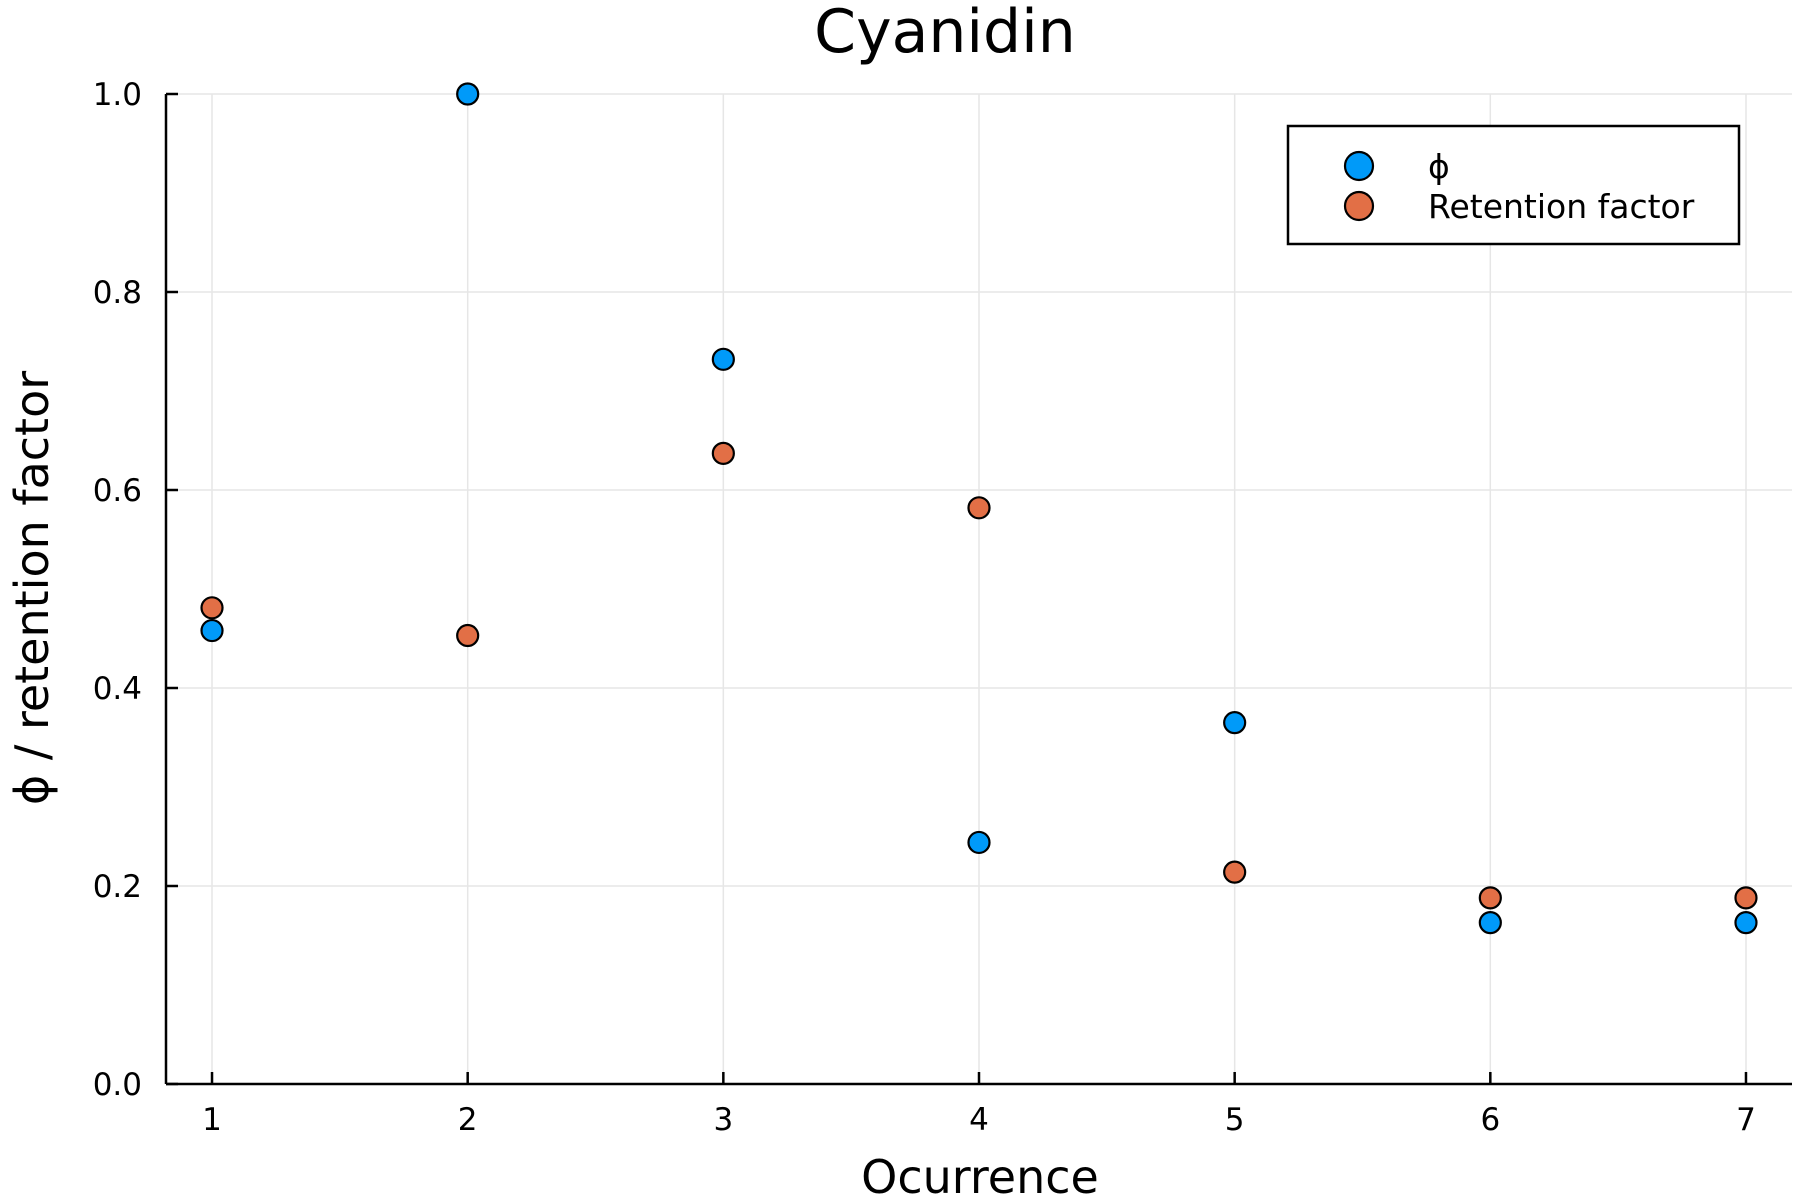 The height and width of the screenshot is (1200, 1800). What do you see at coordinates (212, 1120) in the screenshot?
I see `x-tick-label: 1` at bounding box center [212, 1120].